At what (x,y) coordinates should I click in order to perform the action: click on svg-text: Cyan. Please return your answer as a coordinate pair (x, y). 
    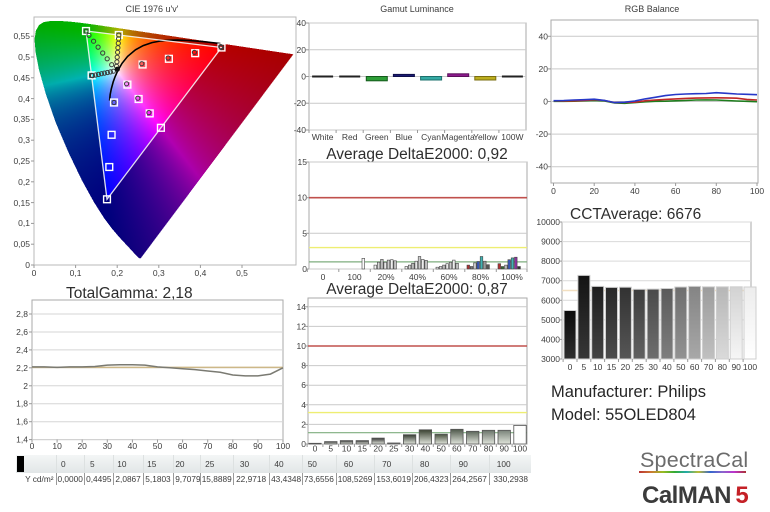
    Looking at the image, I should click on (431, 137).